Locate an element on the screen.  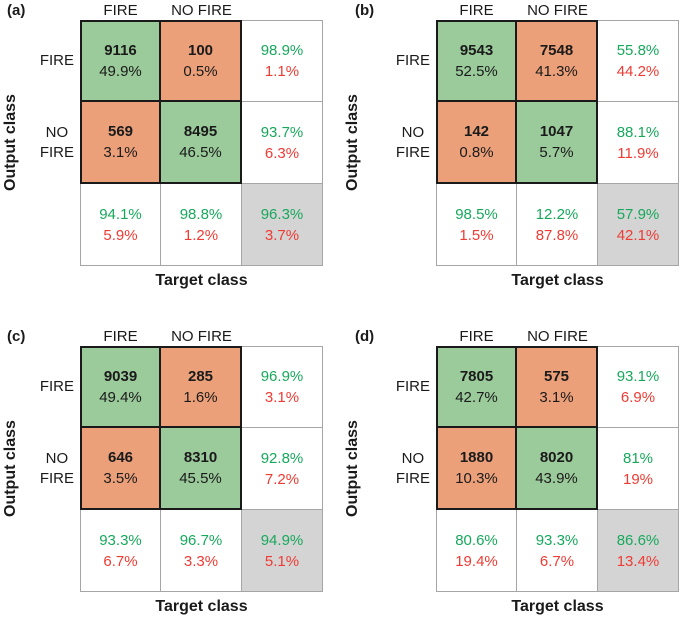
cell-percent: 10.3% is located at coordinates (476, 478).